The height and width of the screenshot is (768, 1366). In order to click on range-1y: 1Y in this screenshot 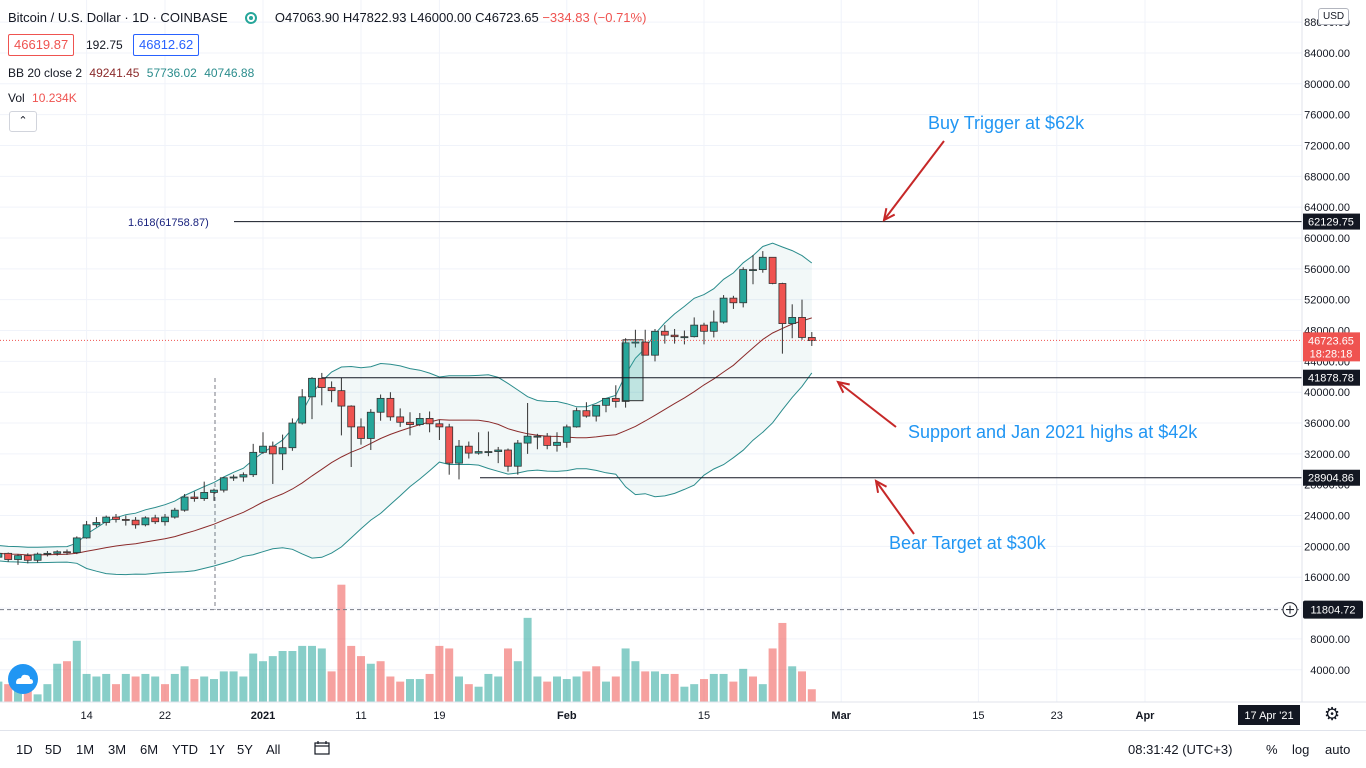, I will do `click(217, 749)`.